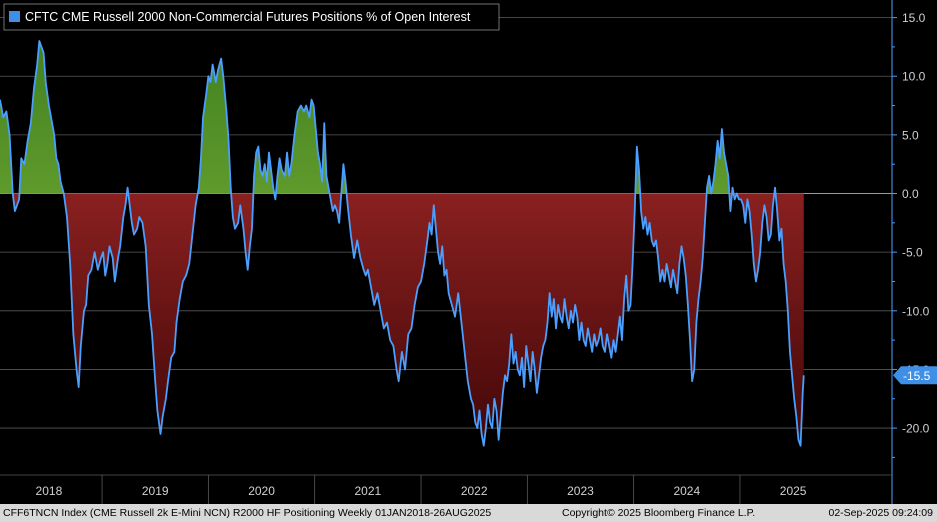 The height and width of the screenshot is (522, 937). Describe the element at coordinates (916, 429) in the screenshot. I see `y-tick-label: -20.0` at that location.